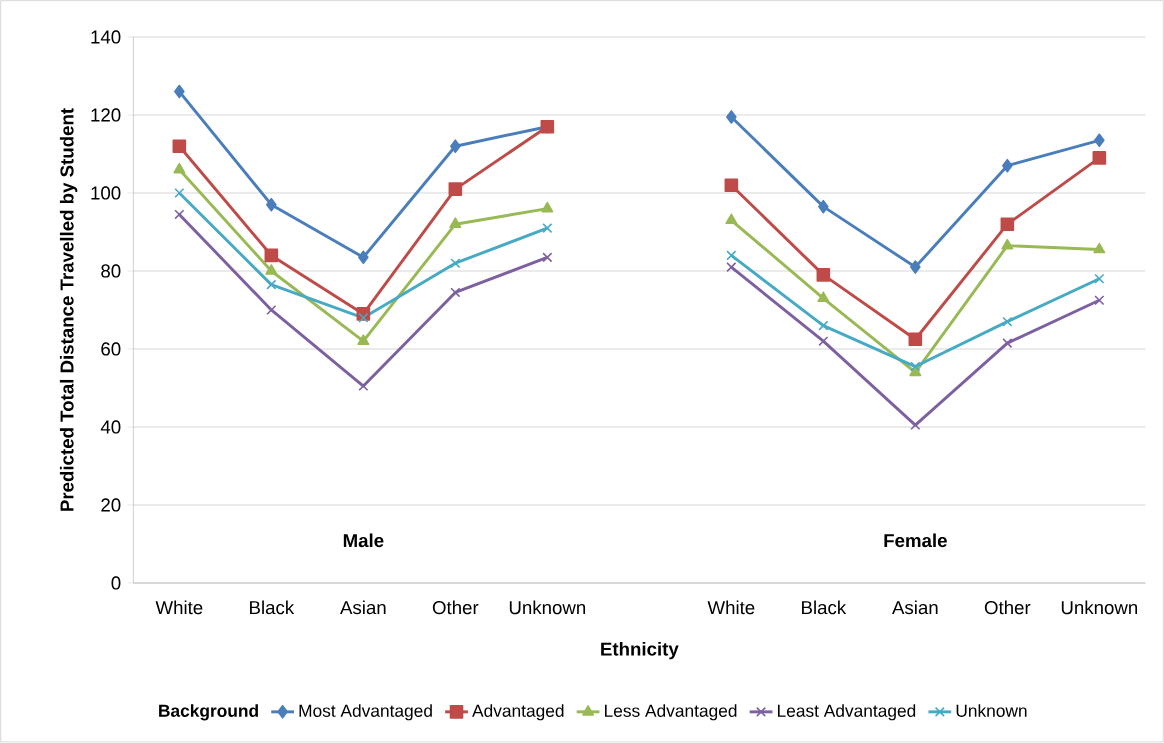 This screenshot has width=1164, height=743. I want to click on y-tick-label: 140, so click(106, 37).